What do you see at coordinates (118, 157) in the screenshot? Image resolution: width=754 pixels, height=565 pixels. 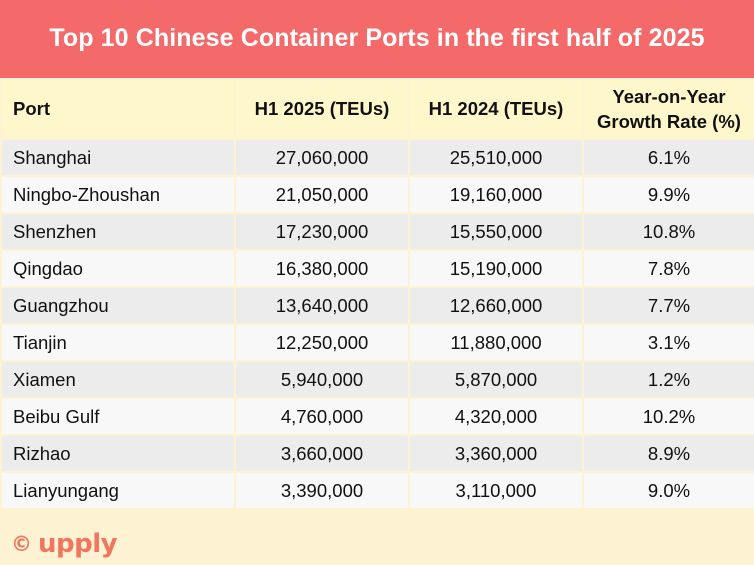 I see `port-name: Shanghai` at bounding box center [118, 157].